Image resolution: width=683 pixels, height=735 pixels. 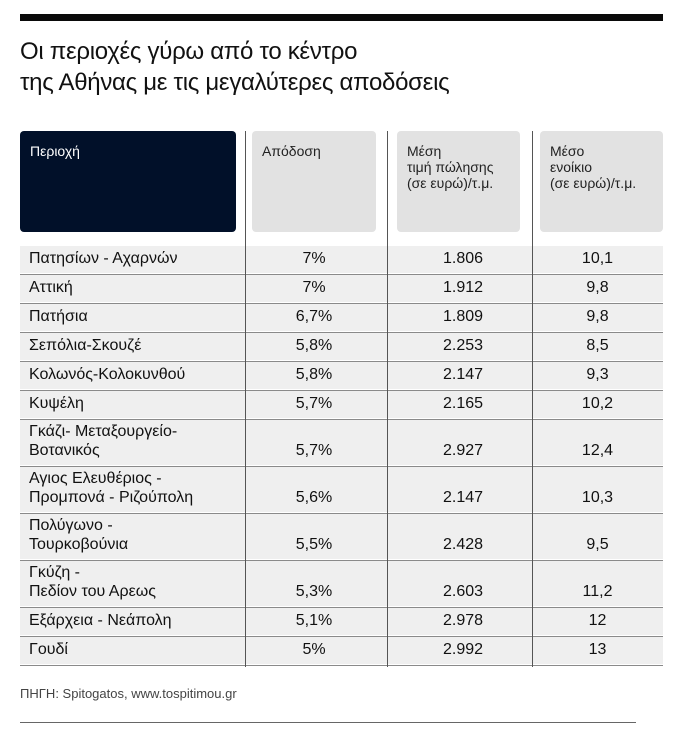 What do you see at coordinates (597, 403) in the screenshot?
I see `cell-rent: 10,2` at bounding box center [597, 403].